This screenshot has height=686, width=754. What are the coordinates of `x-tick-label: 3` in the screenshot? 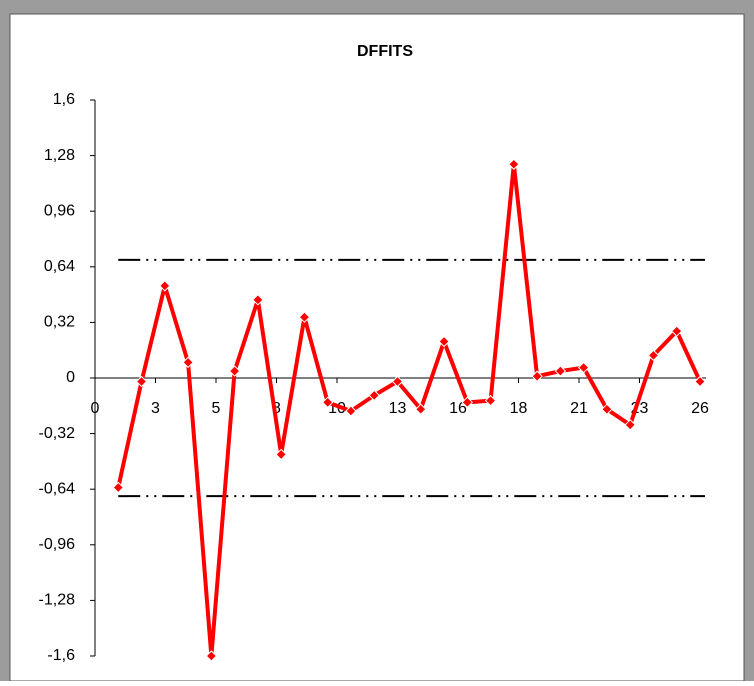 It's located at (155, 408).